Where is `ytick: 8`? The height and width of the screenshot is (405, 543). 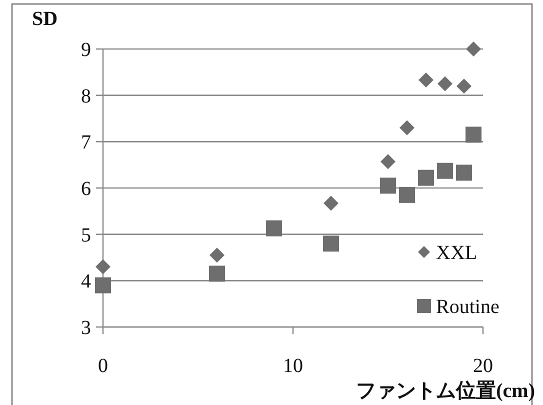
ytick: 8 is located at coordinates (86, 96).